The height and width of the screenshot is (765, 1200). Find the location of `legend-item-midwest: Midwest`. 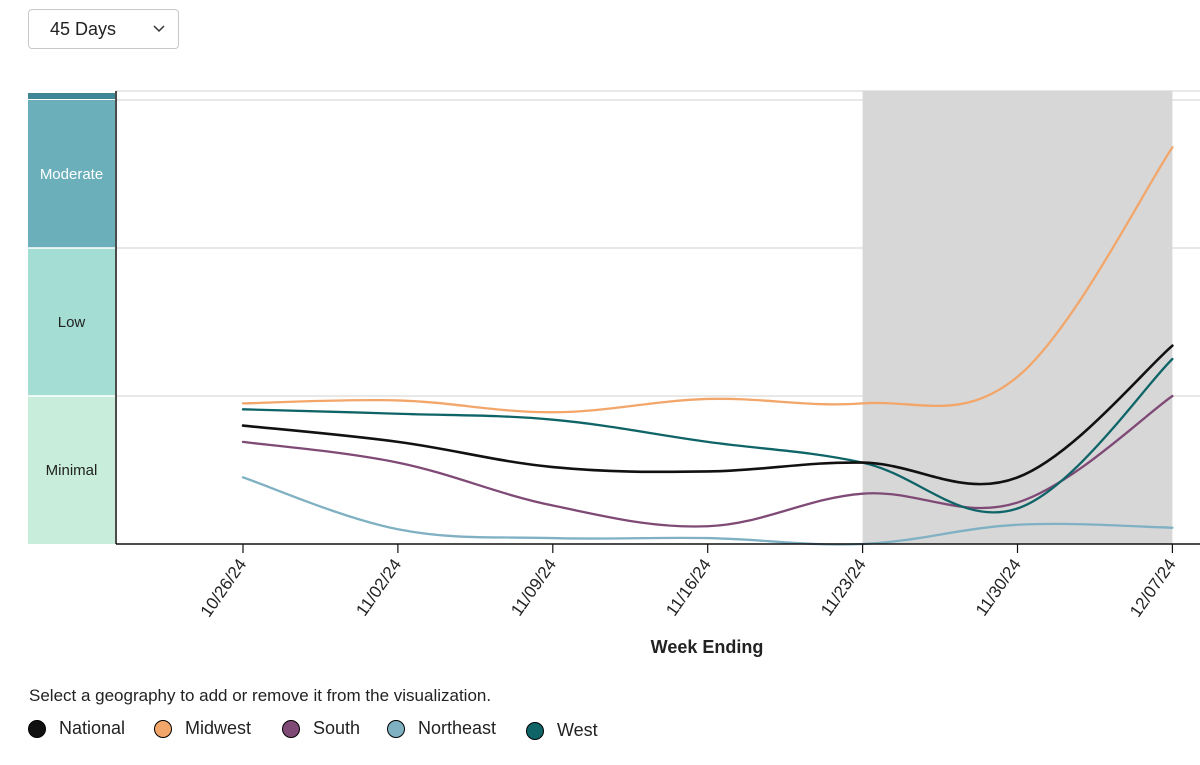

legend-item-midwest: Midwest is located at coordinates (202, 728).